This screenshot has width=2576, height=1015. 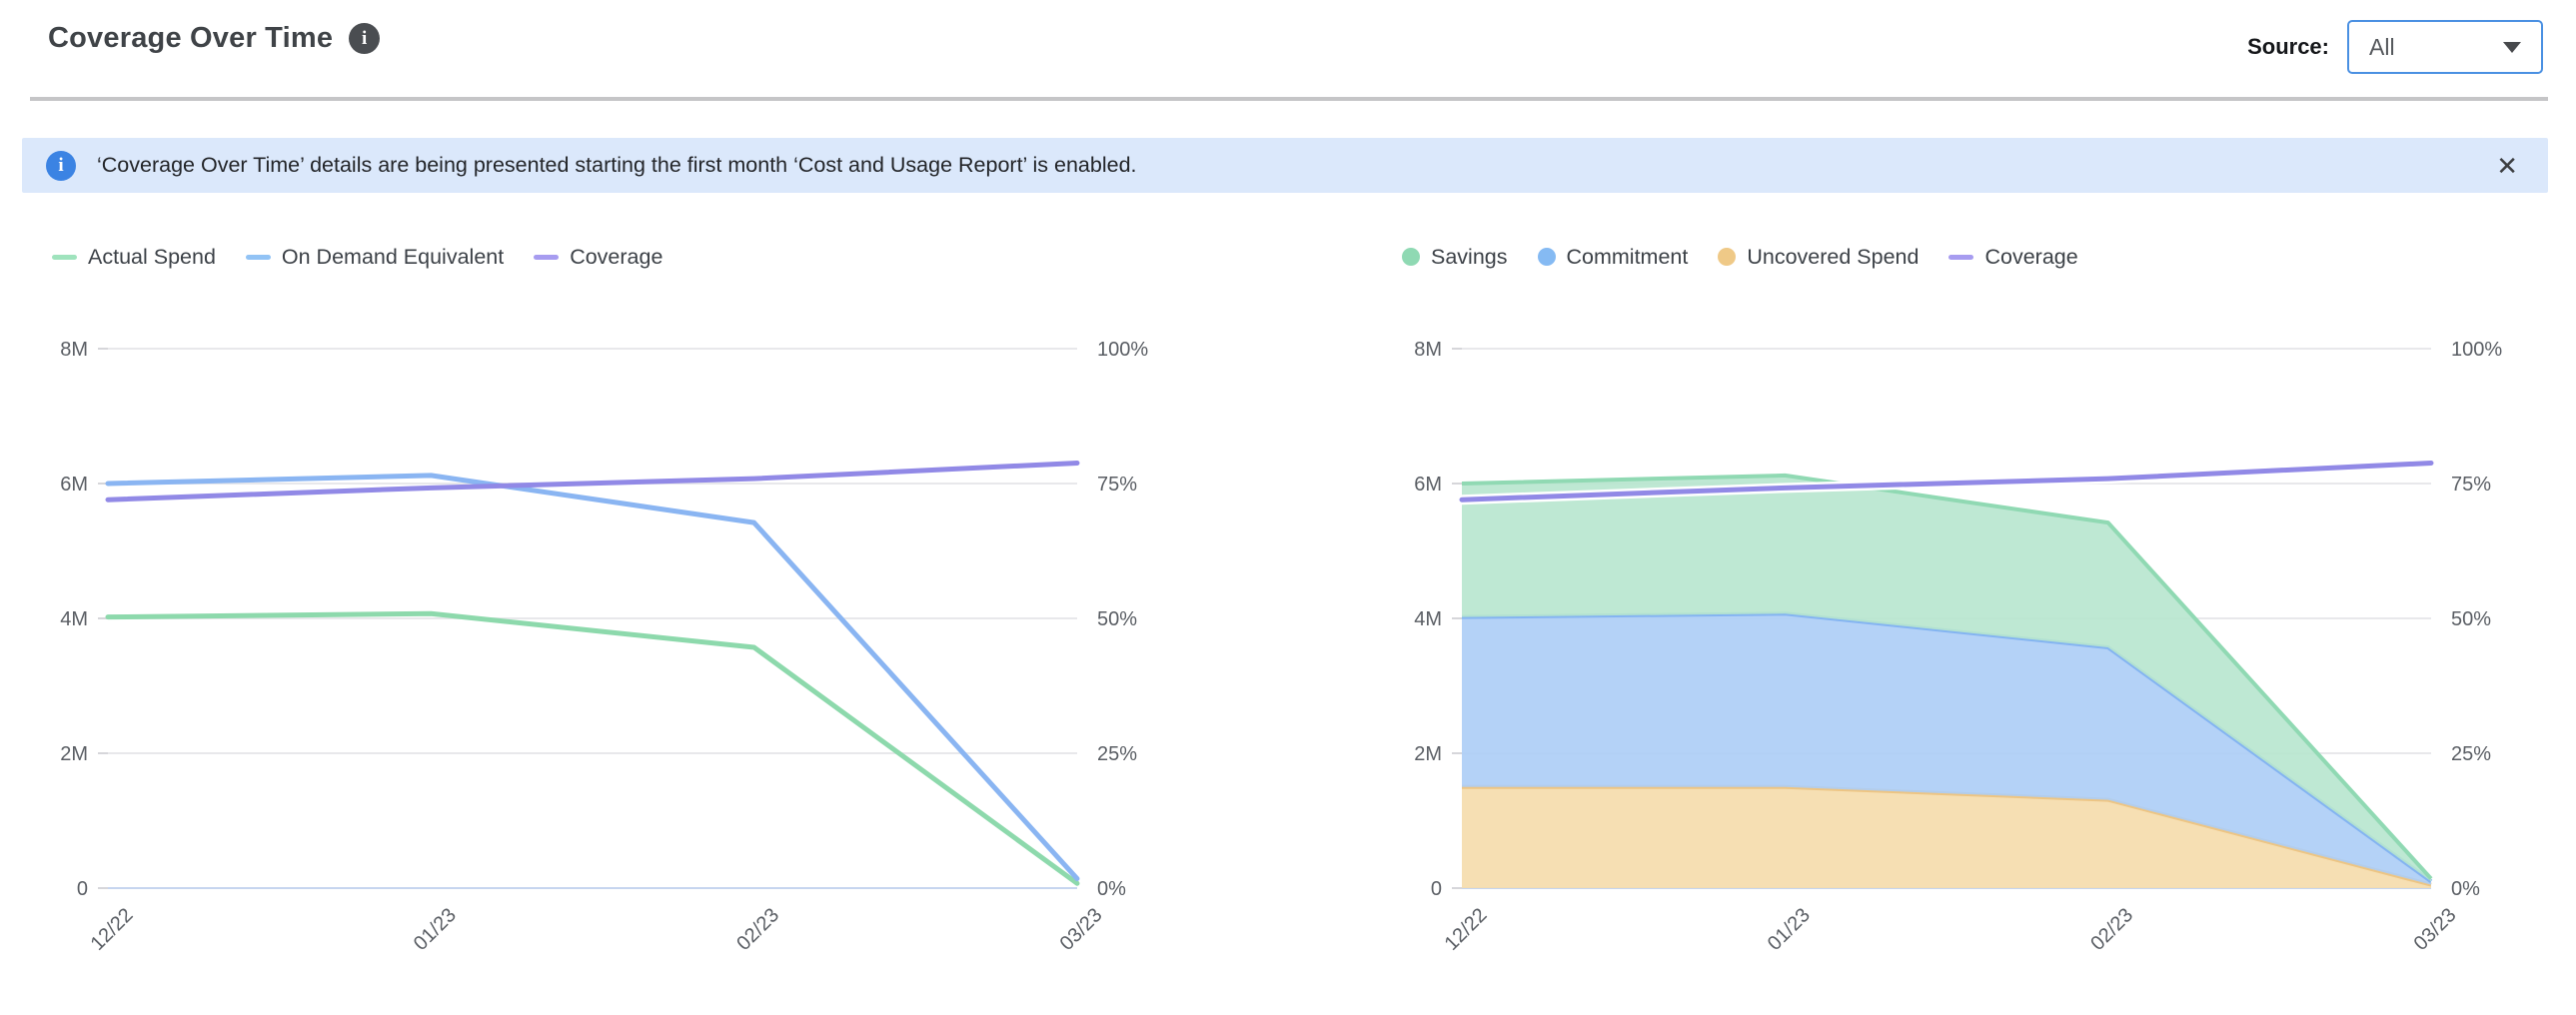 What do you see at coordinates (393, 257) in the screenshot?
I see `legend-label: On Demand Equivalent` at bounding box center [393, 257].